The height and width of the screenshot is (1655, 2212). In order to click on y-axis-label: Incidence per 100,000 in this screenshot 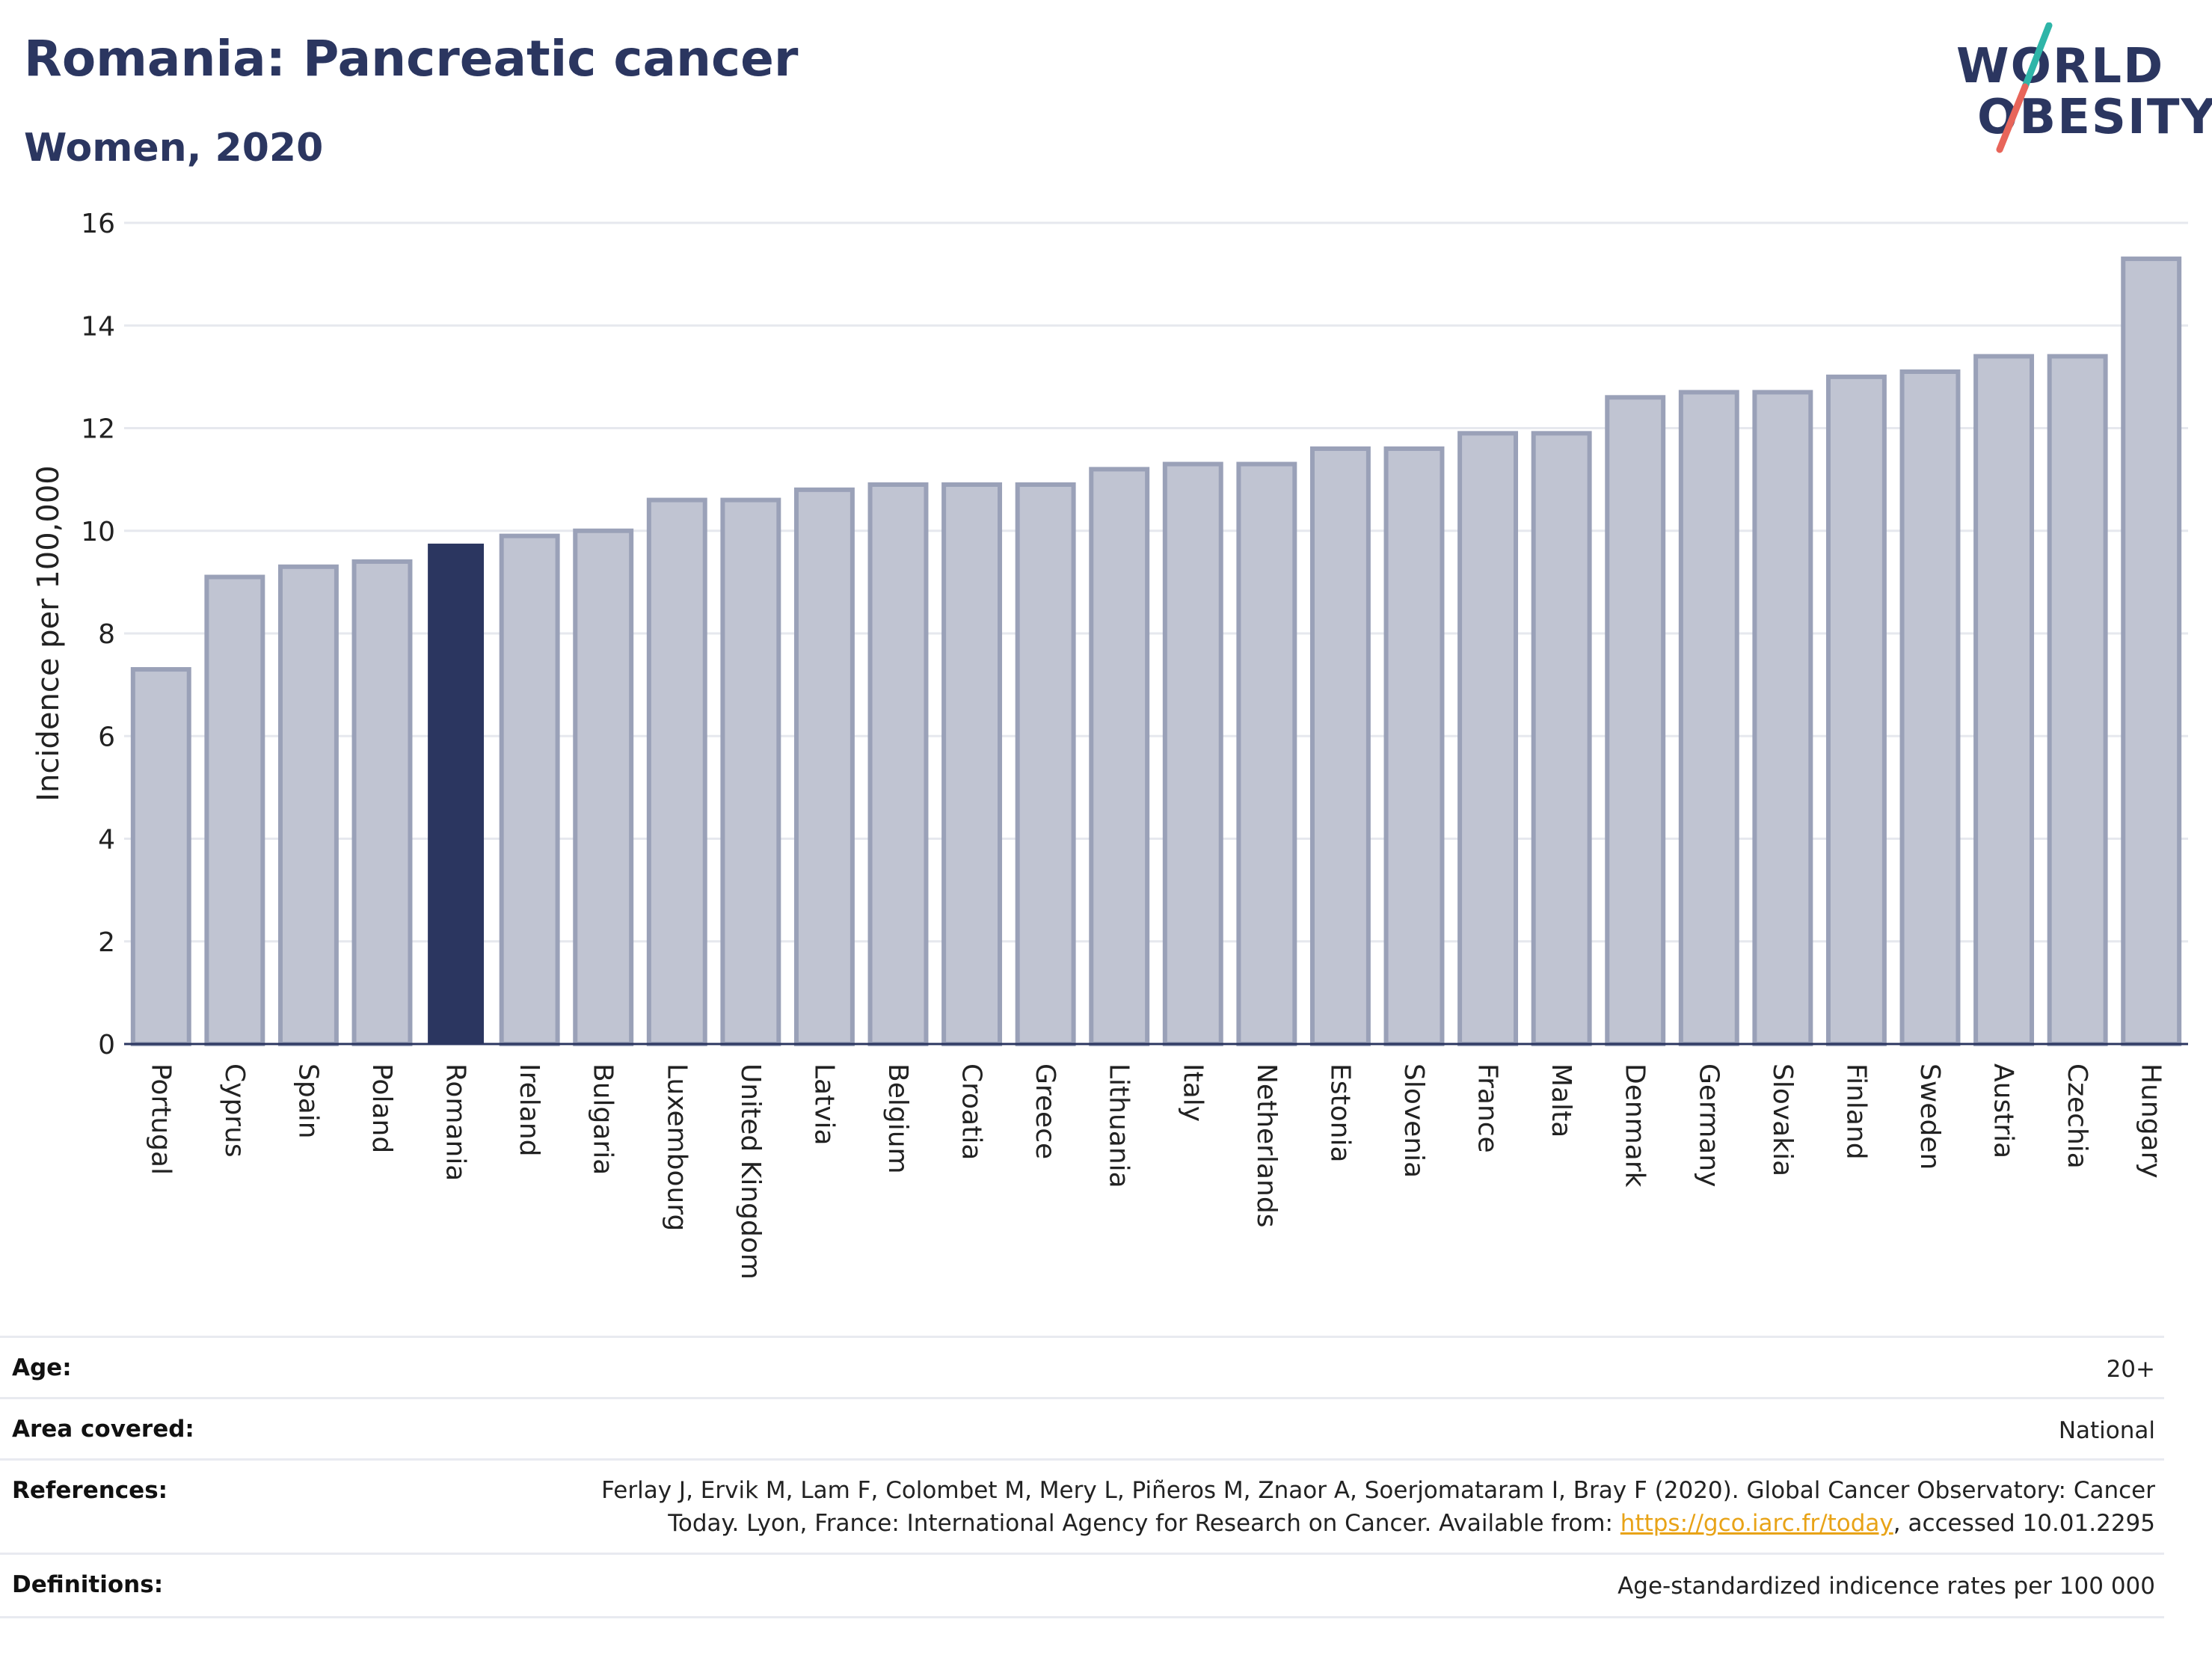, I will do `click(48, 633)`.